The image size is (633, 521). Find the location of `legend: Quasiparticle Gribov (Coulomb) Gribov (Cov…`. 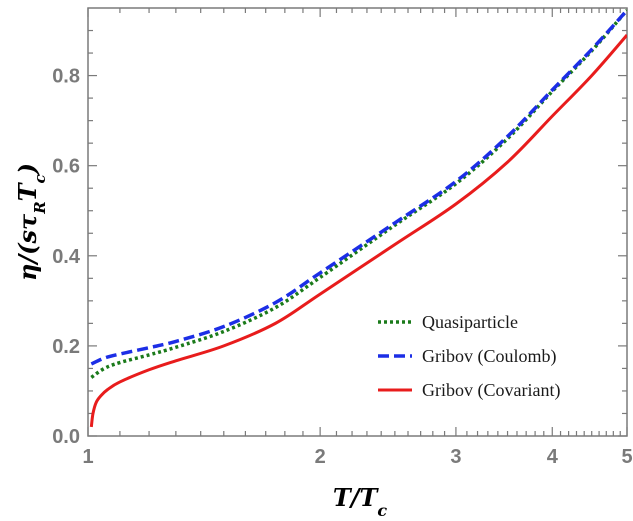

legend: Quasiparticle Gribov (Coulomb) Gribov (Cov… is located at coordinates (469, 356).